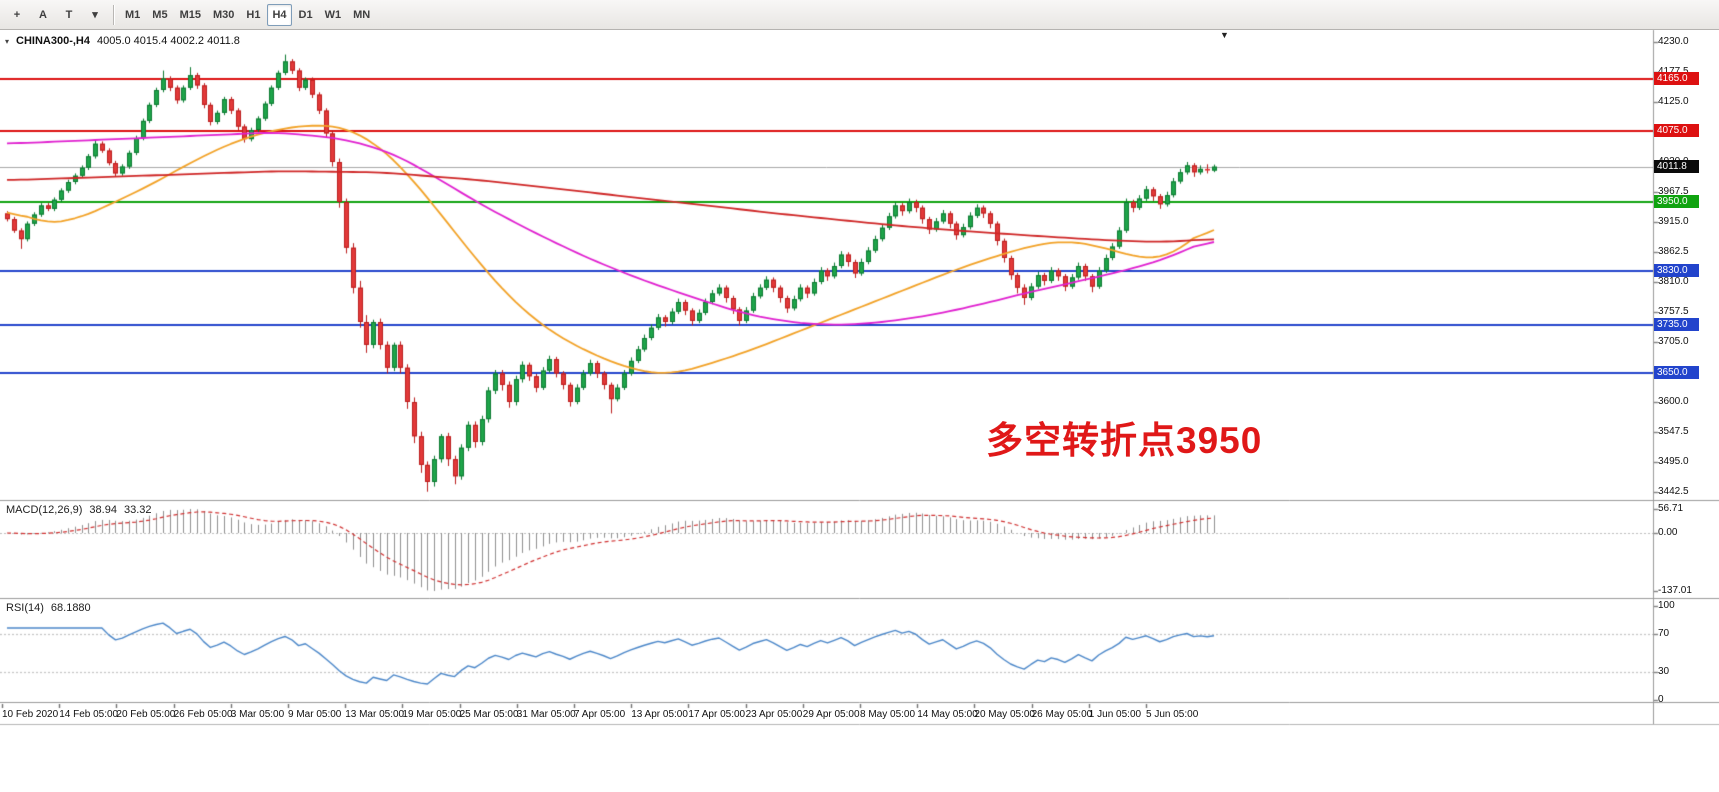  Describe the element at coordinates (1686, 377) in the screenshot. I see `price-axis` at that location.